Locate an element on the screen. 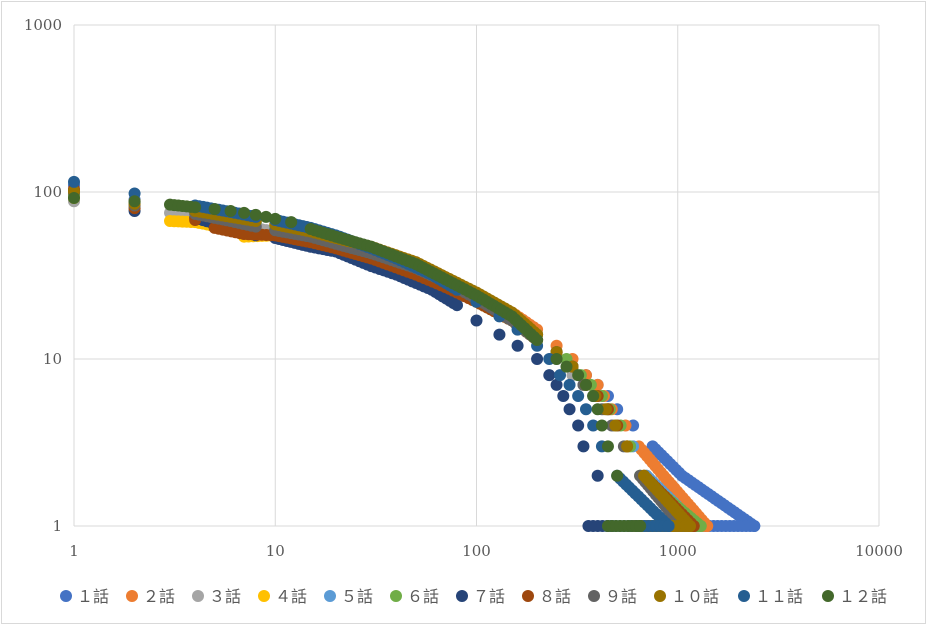 The image size is (929, 627). x-tick-label: 1 is located at coordinates (74, 551).